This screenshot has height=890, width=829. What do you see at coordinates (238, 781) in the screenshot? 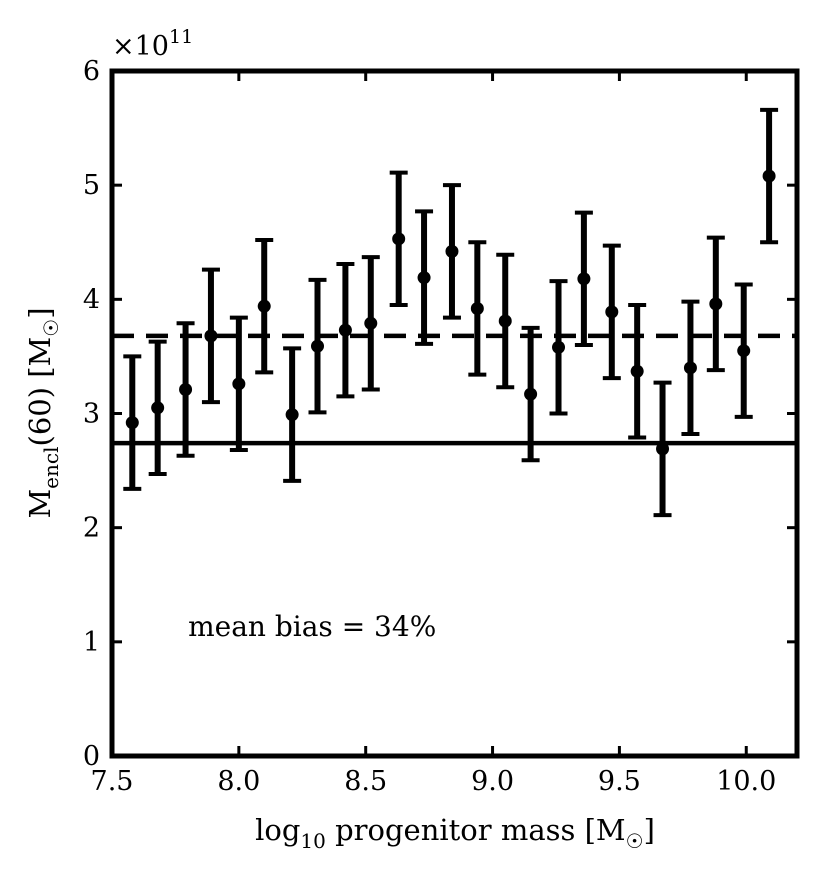
I see `x-tick-label: 8.0` at bounding box center [238, 781].